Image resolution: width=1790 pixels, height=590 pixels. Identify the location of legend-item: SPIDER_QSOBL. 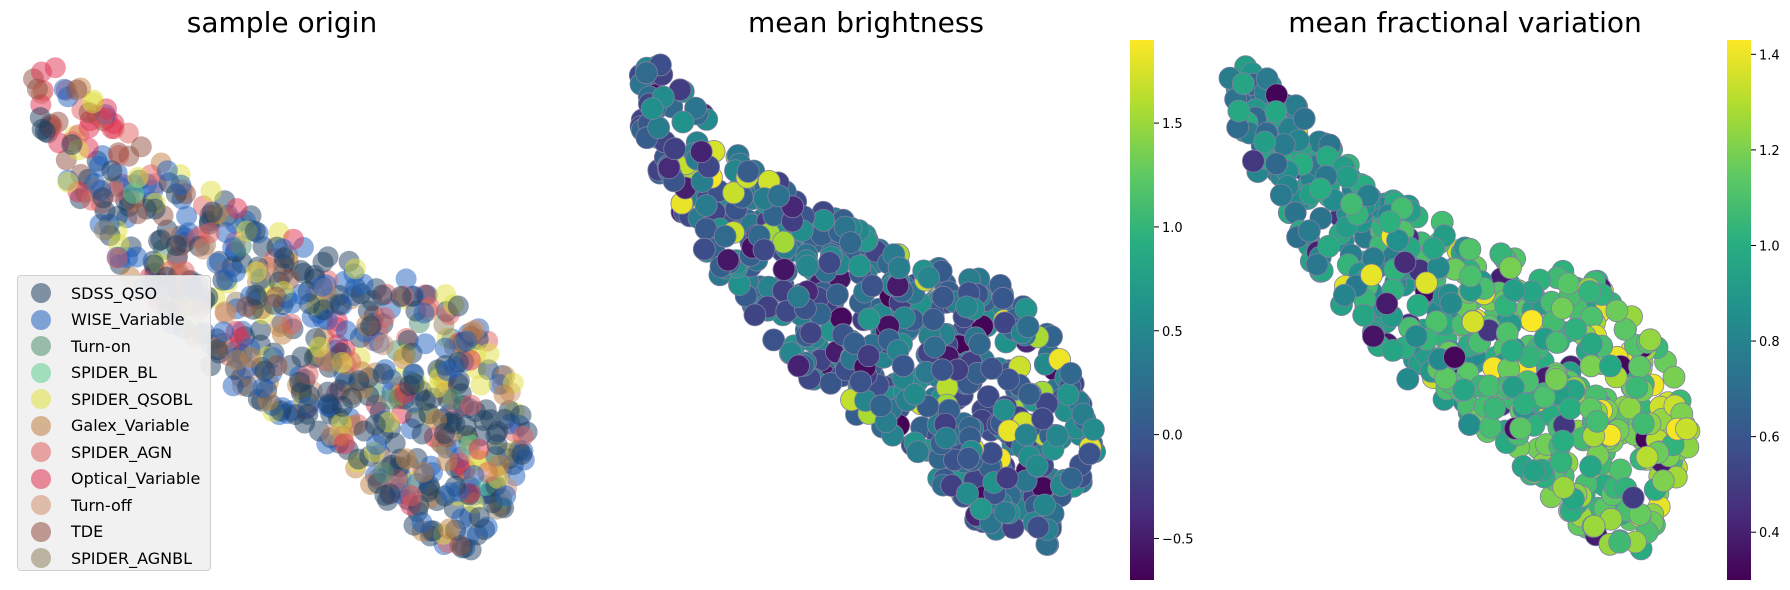
(114, 399).